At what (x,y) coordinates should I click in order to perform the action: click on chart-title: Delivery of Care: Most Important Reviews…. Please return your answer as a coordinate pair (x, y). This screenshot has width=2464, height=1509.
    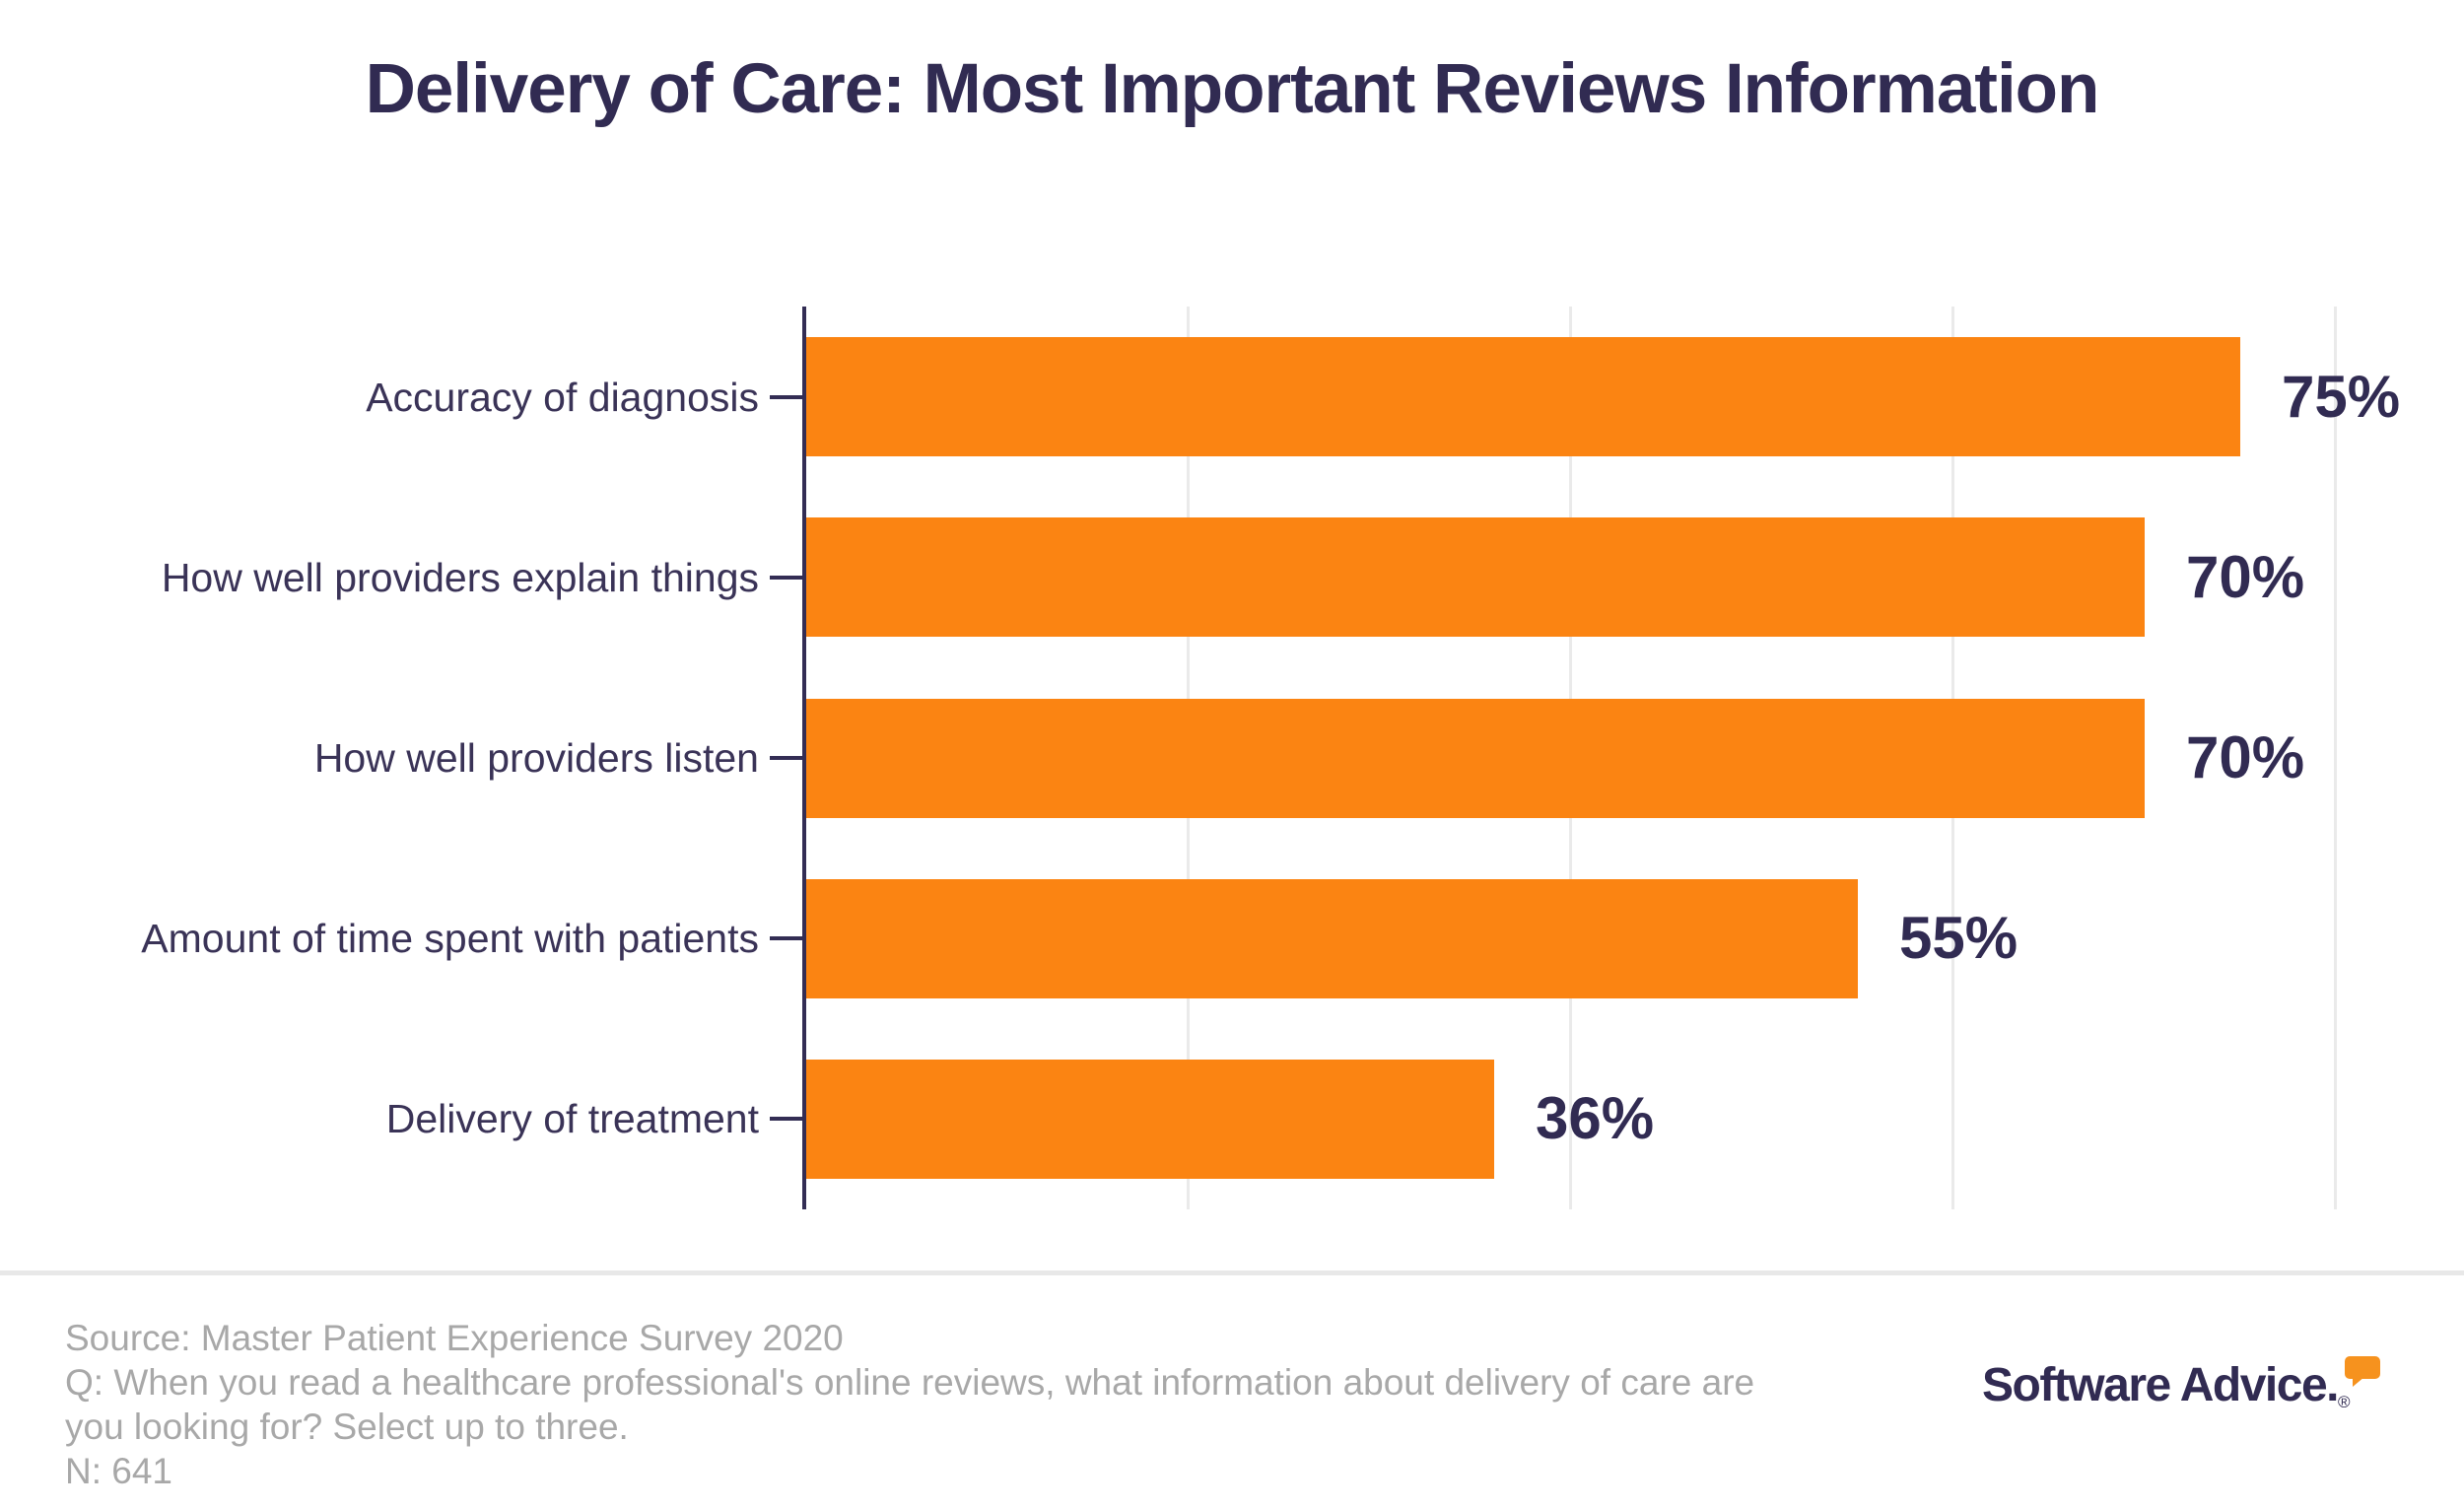
    Looking at the image, I should click on (1232, 89).